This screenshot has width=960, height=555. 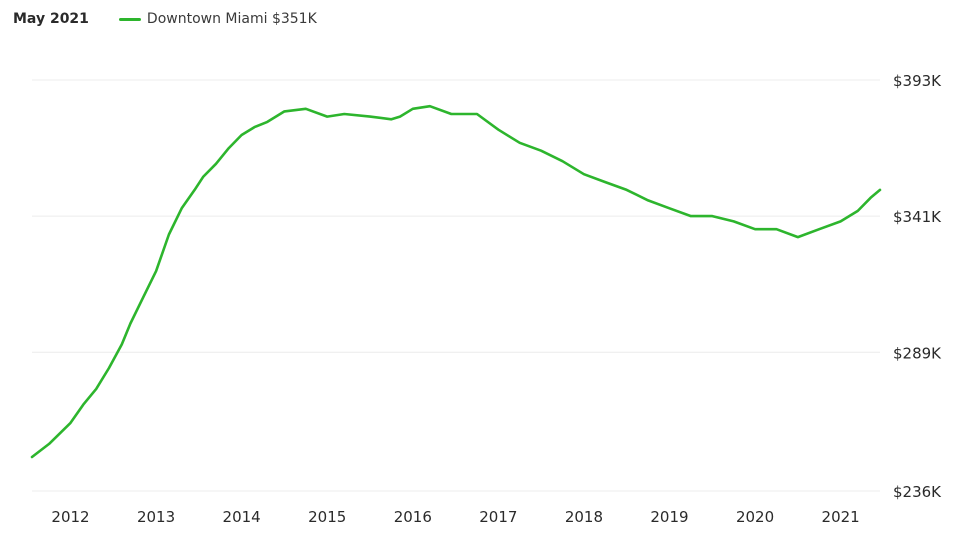 I want to click on y-tick-label: $289K, so click(x=917, y=353).